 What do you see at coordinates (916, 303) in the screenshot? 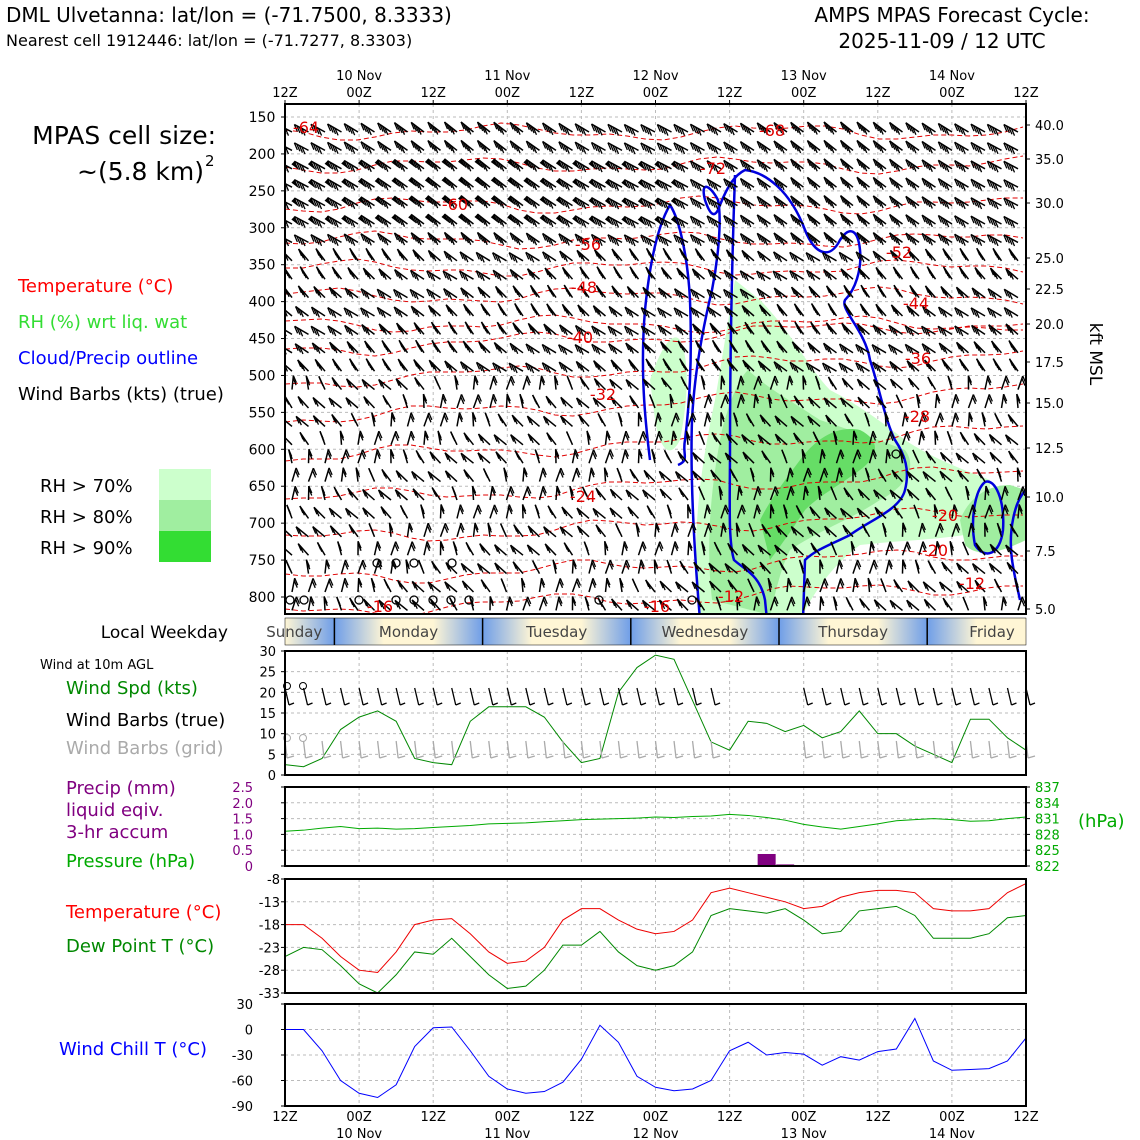
I see `temperature-contour-label: -44` at bounding box center [916, 303].